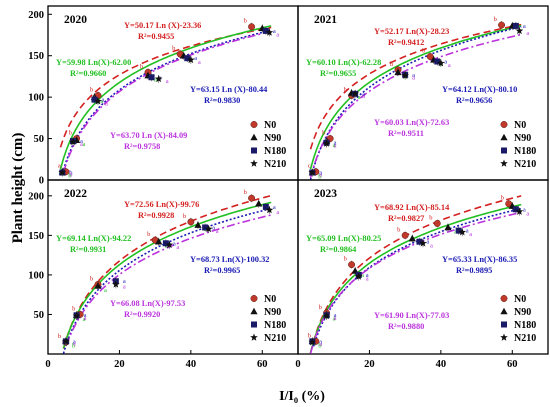 This screenshot has height=407, width=550. What do you see at coordinates (406, 42) in the screenshot?
I see `equation-r2: R²=0.9412` at bounding box center [406, 42].